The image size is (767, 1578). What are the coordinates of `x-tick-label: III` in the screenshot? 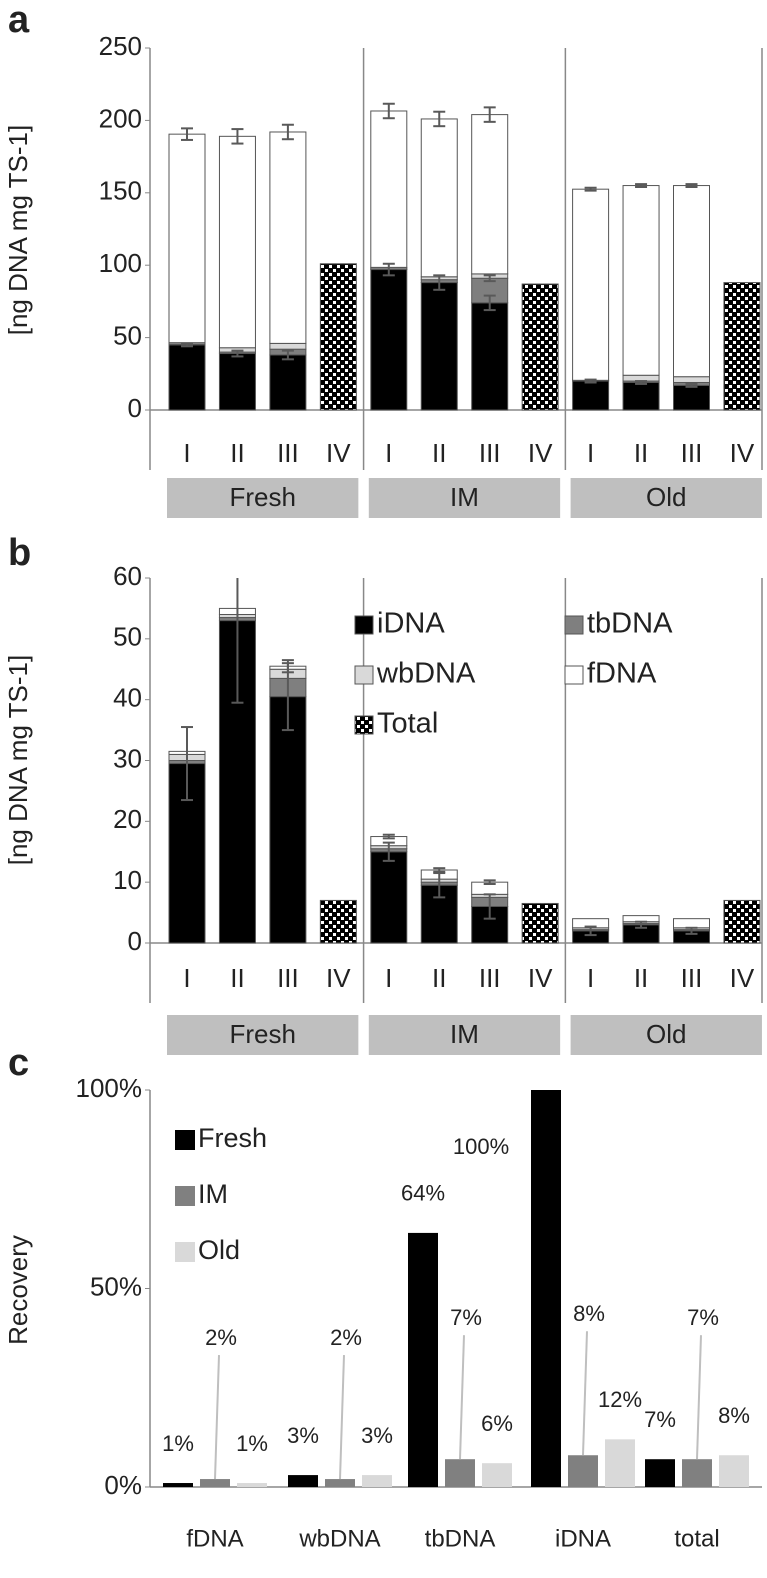 It's located at (692, 453).